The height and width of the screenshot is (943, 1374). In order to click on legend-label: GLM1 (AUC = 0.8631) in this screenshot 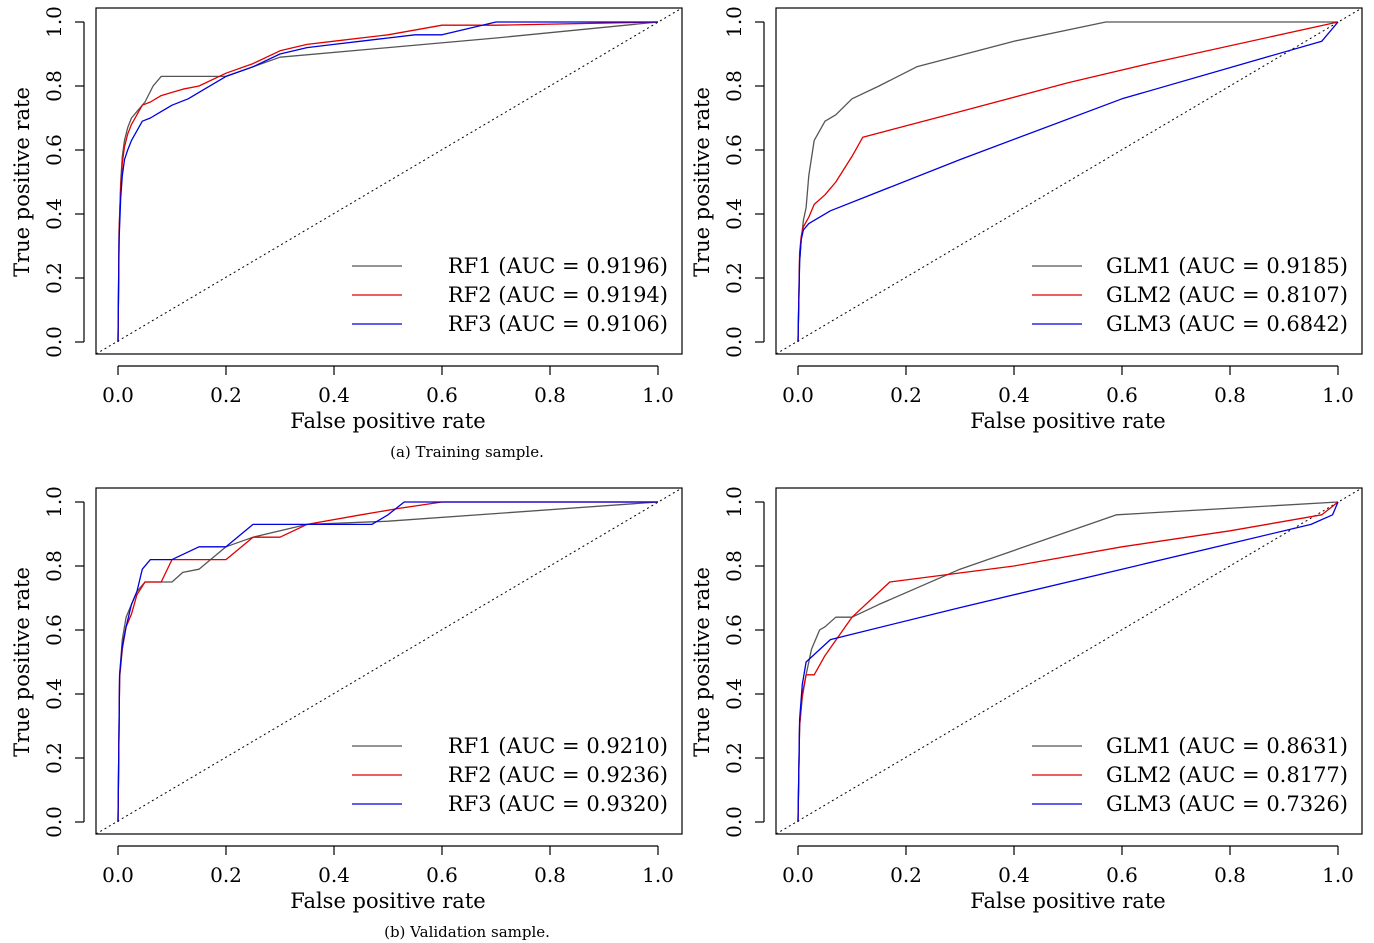, I will do `click(1227, 746)`.